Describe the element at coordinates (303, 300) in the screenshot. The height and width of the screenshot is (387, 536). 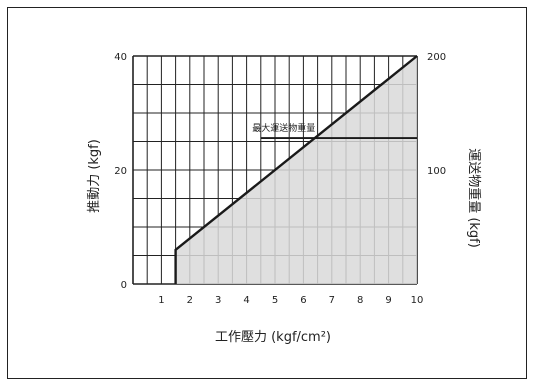
I see `x-tick-label: 6` at that location.